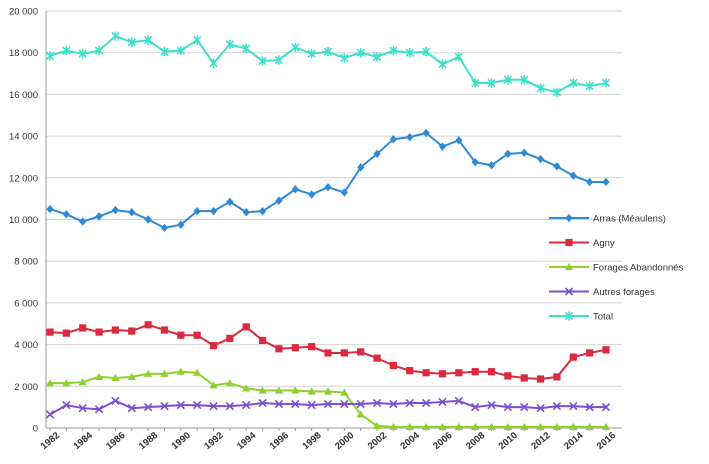 Image resolution: width=709 pixels, height=464 pixels. I want to click on y-tick-label: 18 000, so click(23, 53).